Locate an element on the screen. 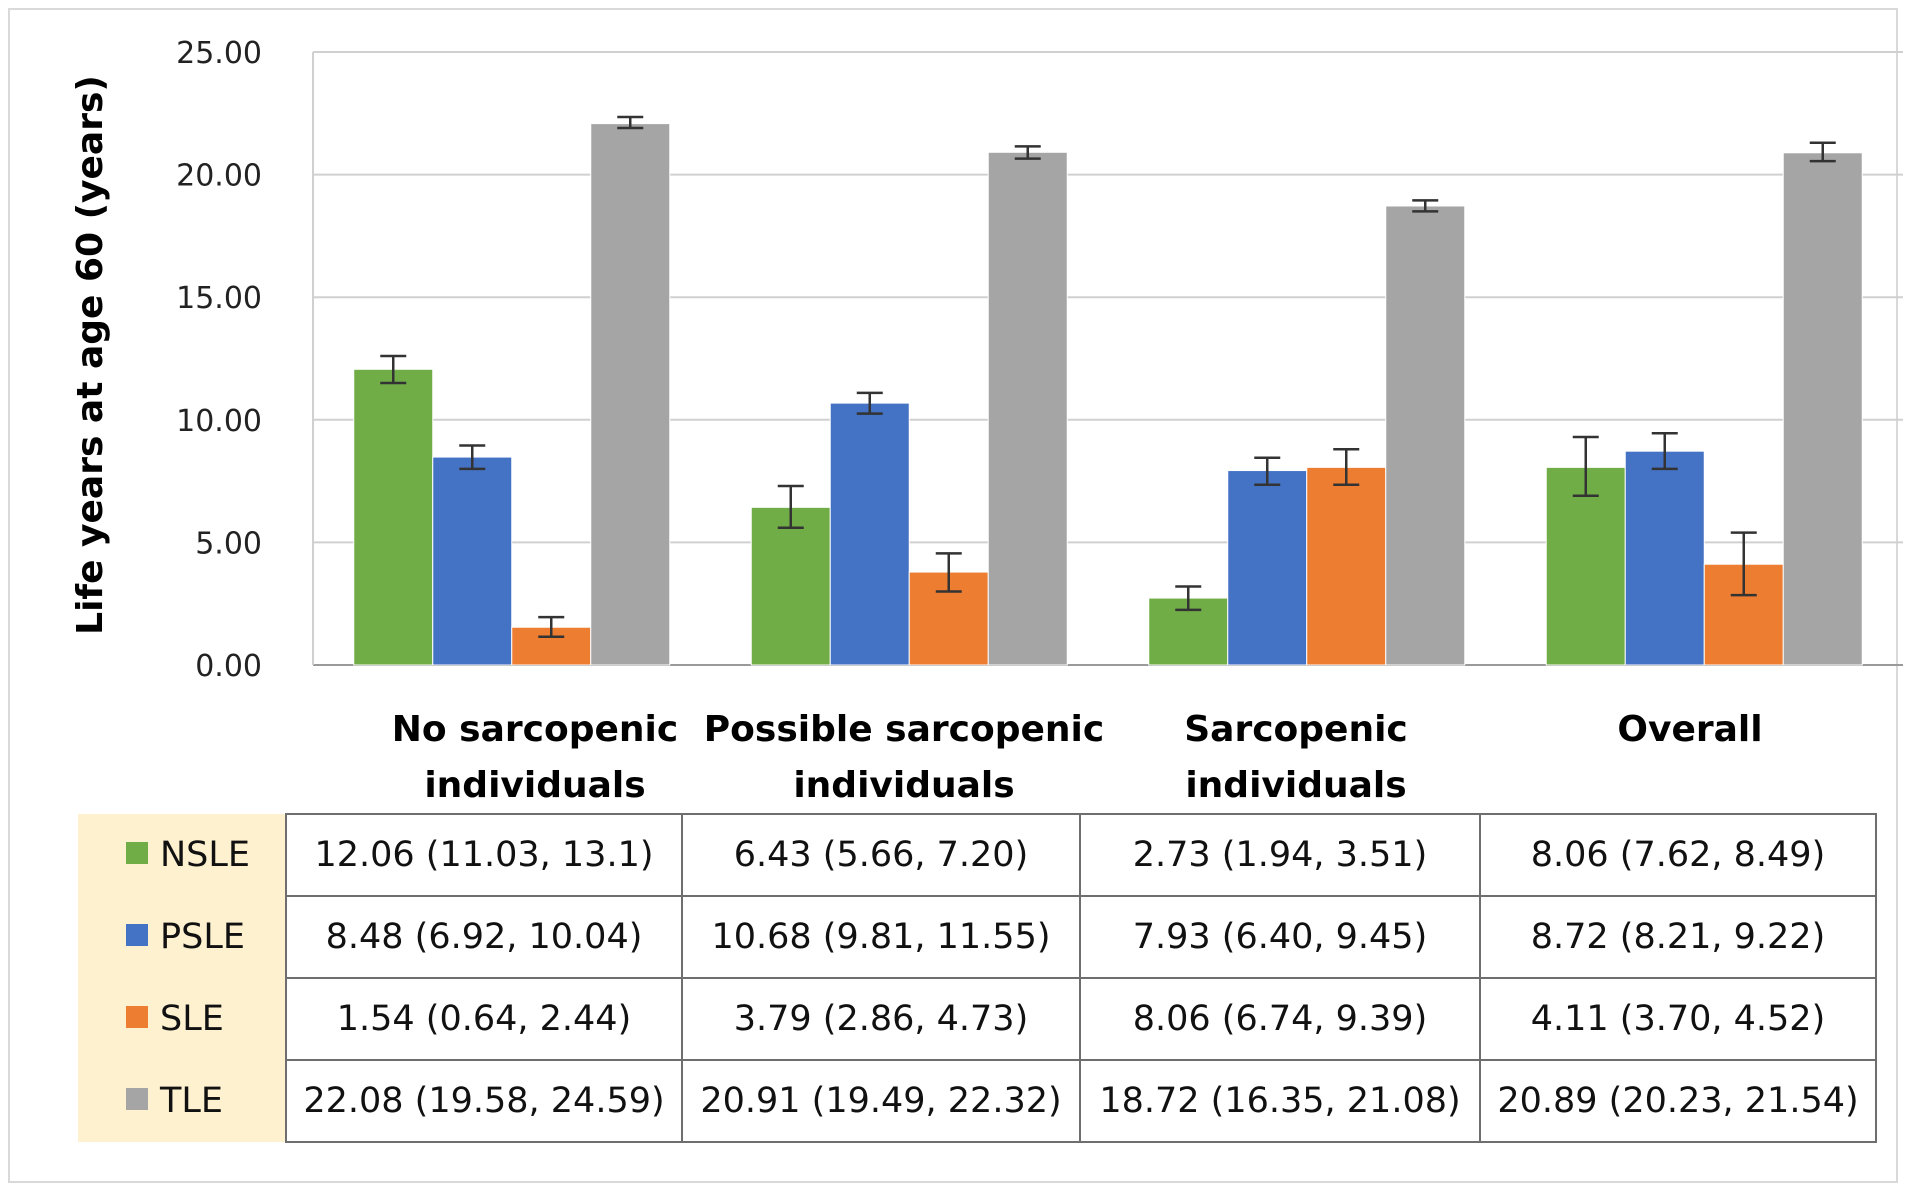  table-cell: 10.68 (9.81, 11.55) is located at coordinates (881, 937).